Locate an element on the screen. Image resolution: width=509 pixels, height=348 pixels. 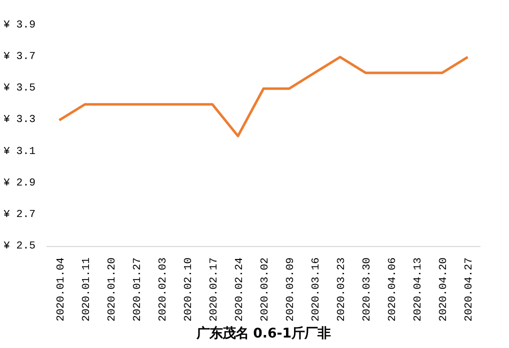
x-tick-label: 2020.01.27 is located at coordinates (138, 289).